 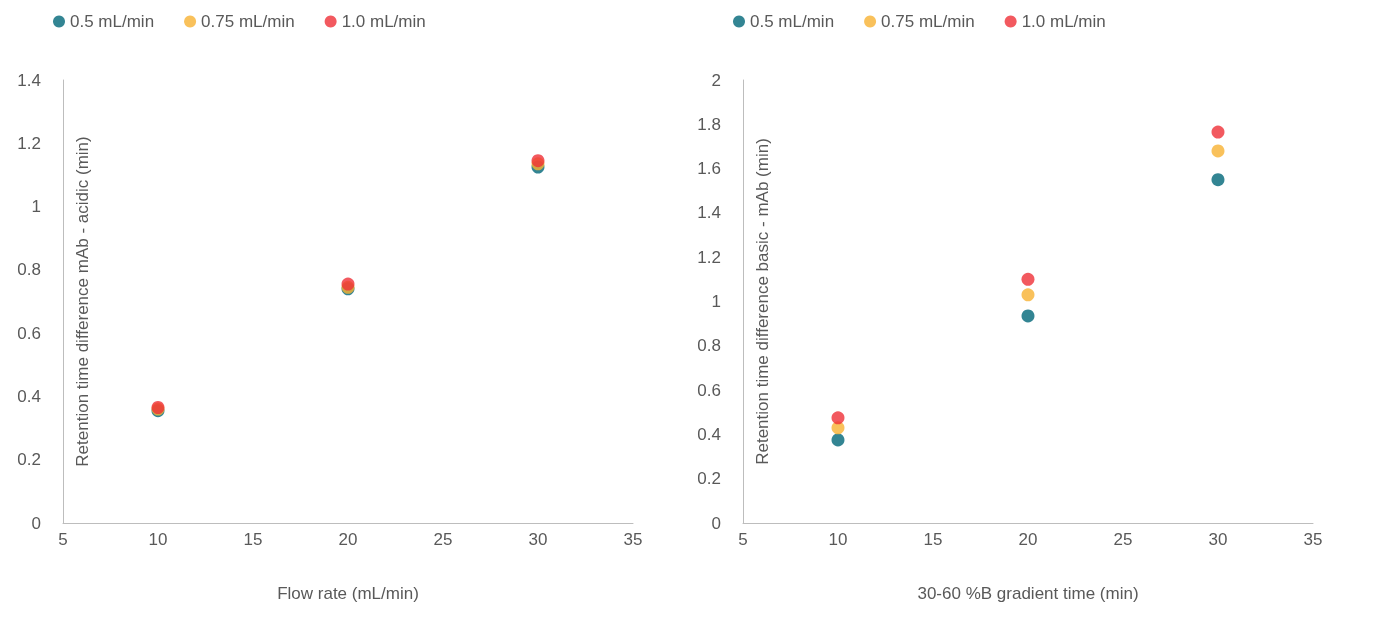 I want to click on x-axis-title: 30-60 %B gradient time (min), so click(x=1028, y=593).